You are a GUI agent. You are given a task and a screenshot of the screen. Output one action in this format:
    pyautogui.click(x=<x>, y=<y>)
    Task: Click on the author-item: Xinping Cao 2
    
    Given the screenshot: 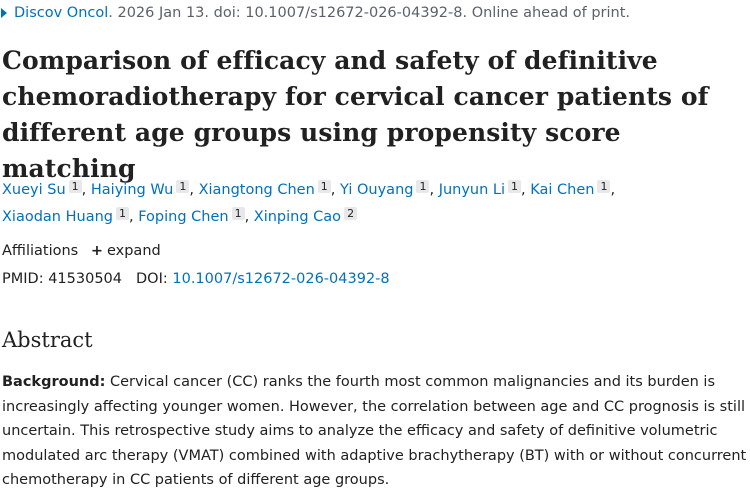 What is the action you would take?
    pyautogui.click(x=305, y=216)
    